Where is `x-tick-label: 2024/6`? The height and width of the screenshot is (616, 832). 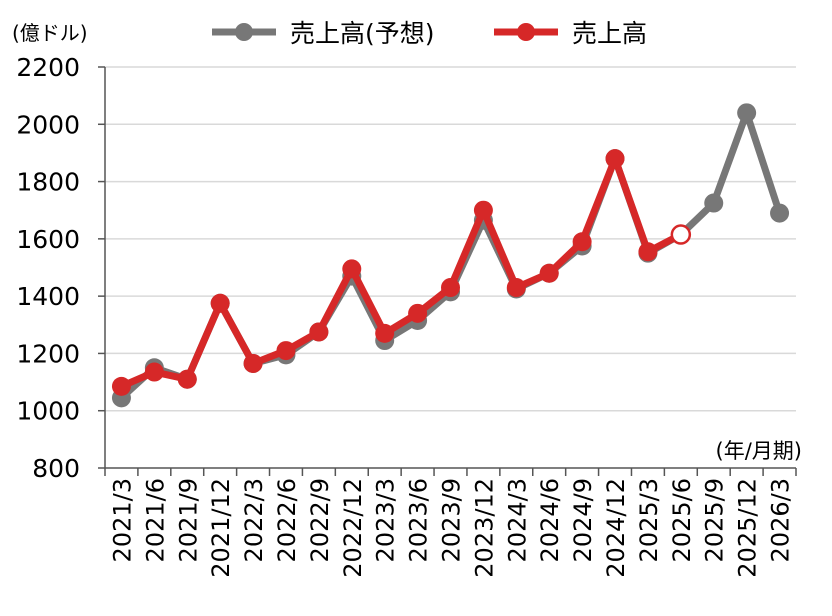
x-tick-label: 2024/6 is located at coordinates (550, 520).